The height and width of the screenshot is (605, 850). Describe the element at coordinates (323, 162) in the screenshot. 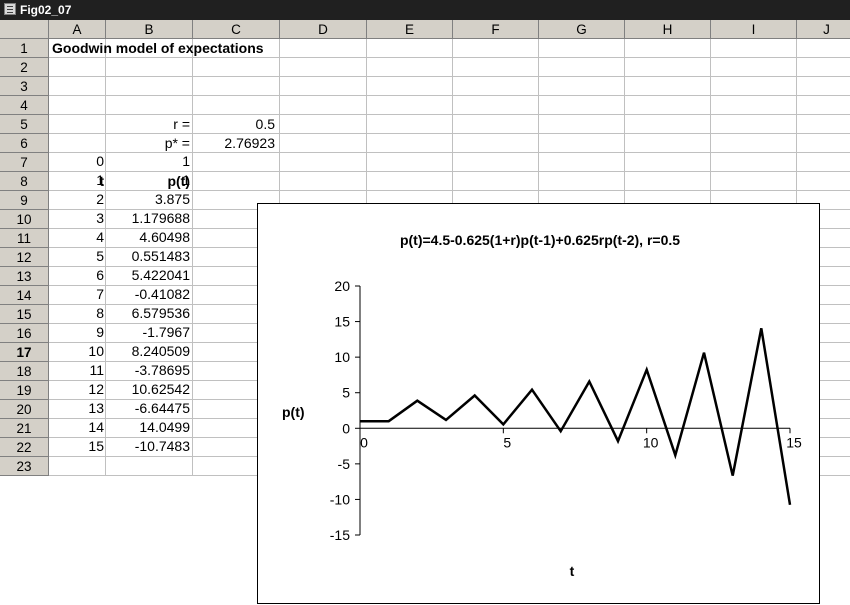

I see `cell-D7` at that location.